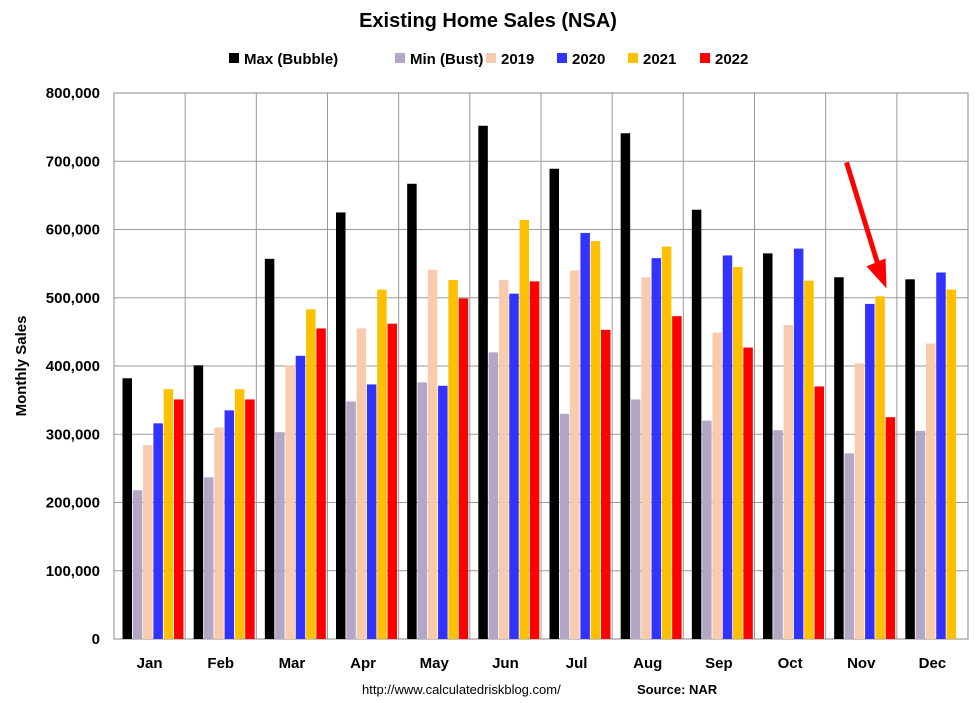  What do you see at coordinates (778, 534) in the screenshot?
I see `bar-oct-min-bust` at bounding box center [778, 534].